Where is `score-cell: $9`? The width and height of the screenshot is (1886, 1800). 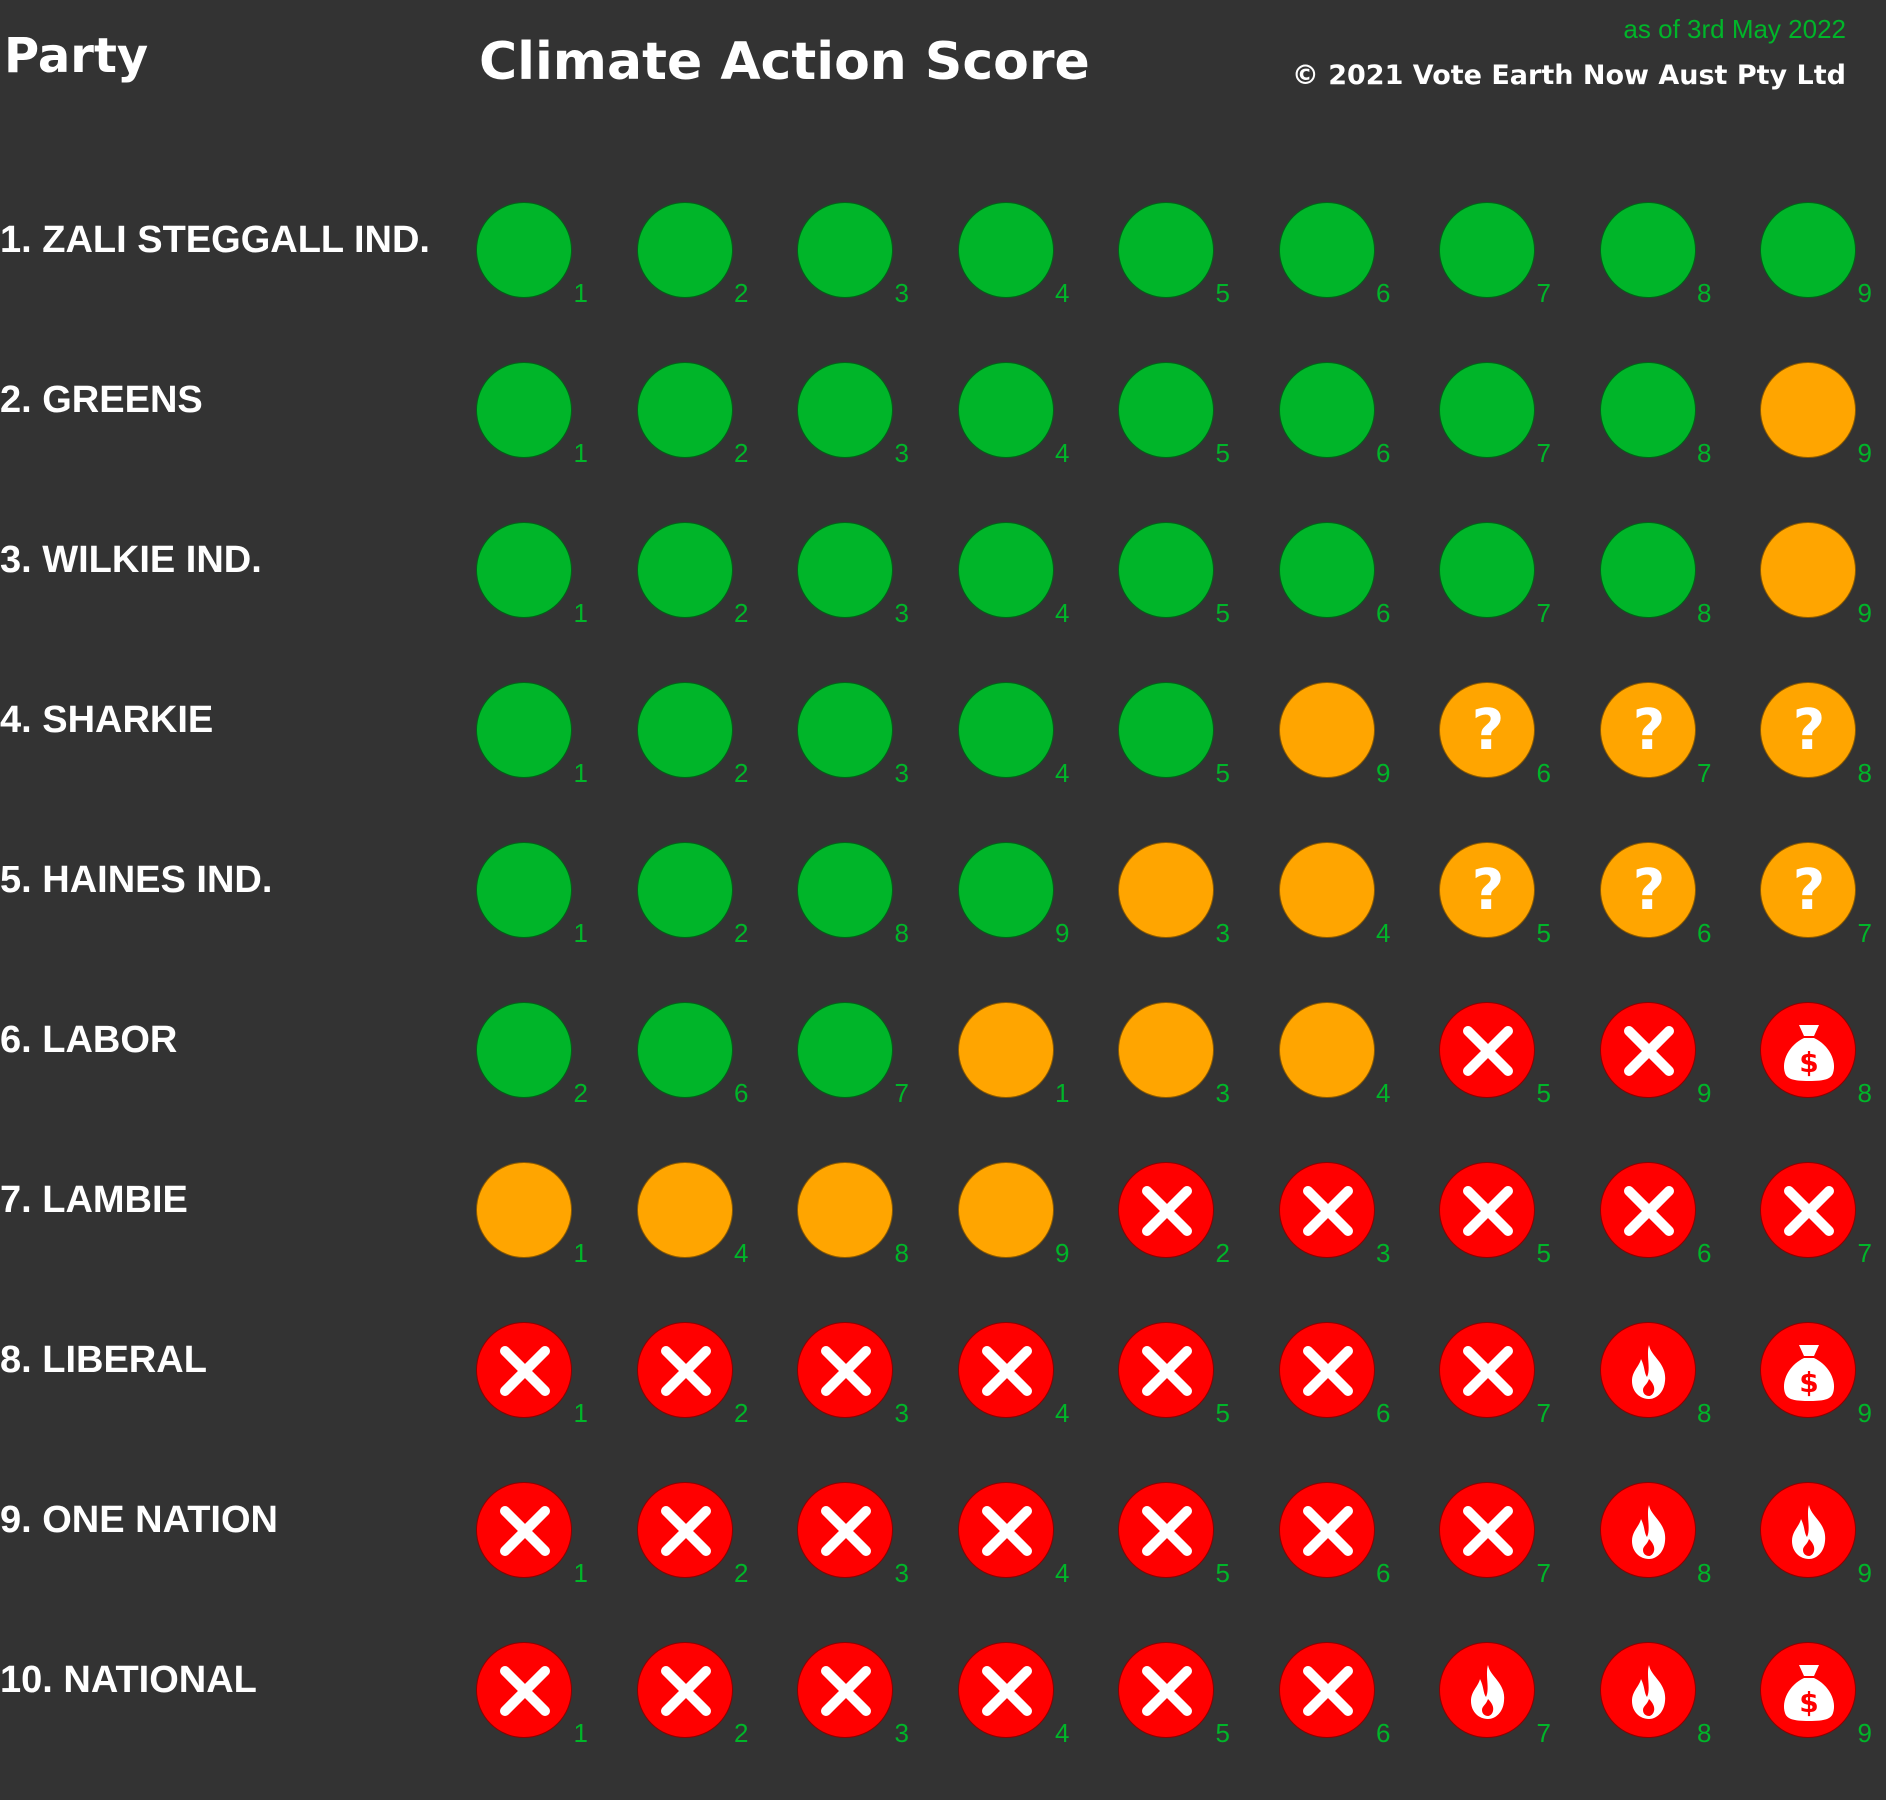 score-cell: $9 is located at coordinates (1816, 1377).